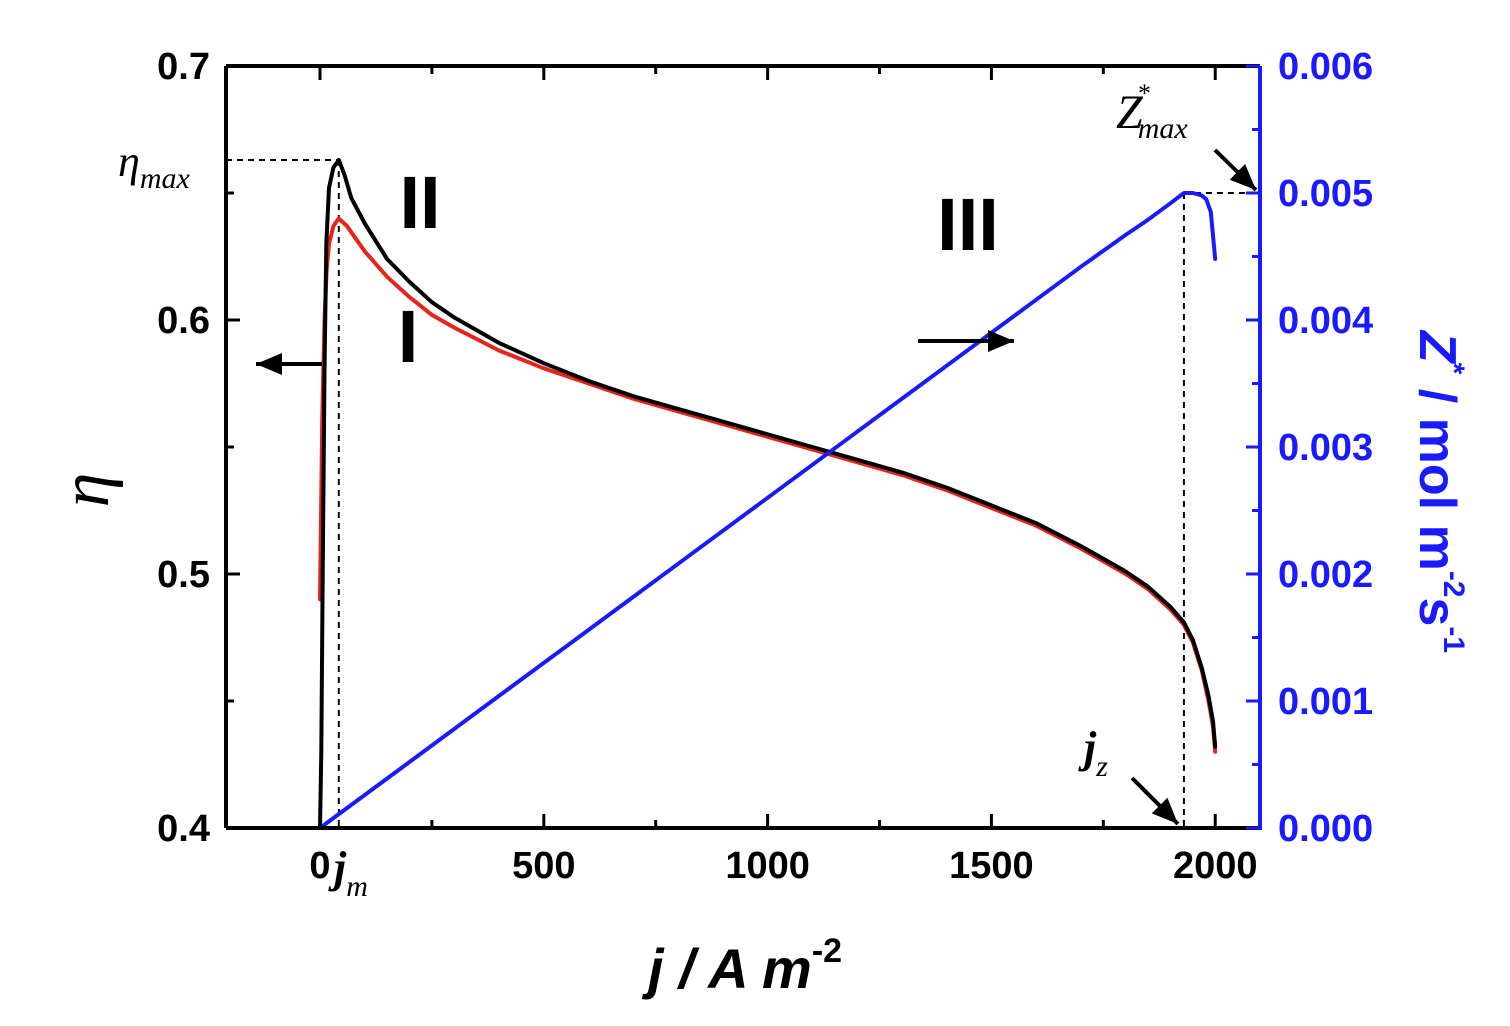 This screenshot has height=1026, width=1510. I want to click on j-m-label: jm, so click(348, 873).